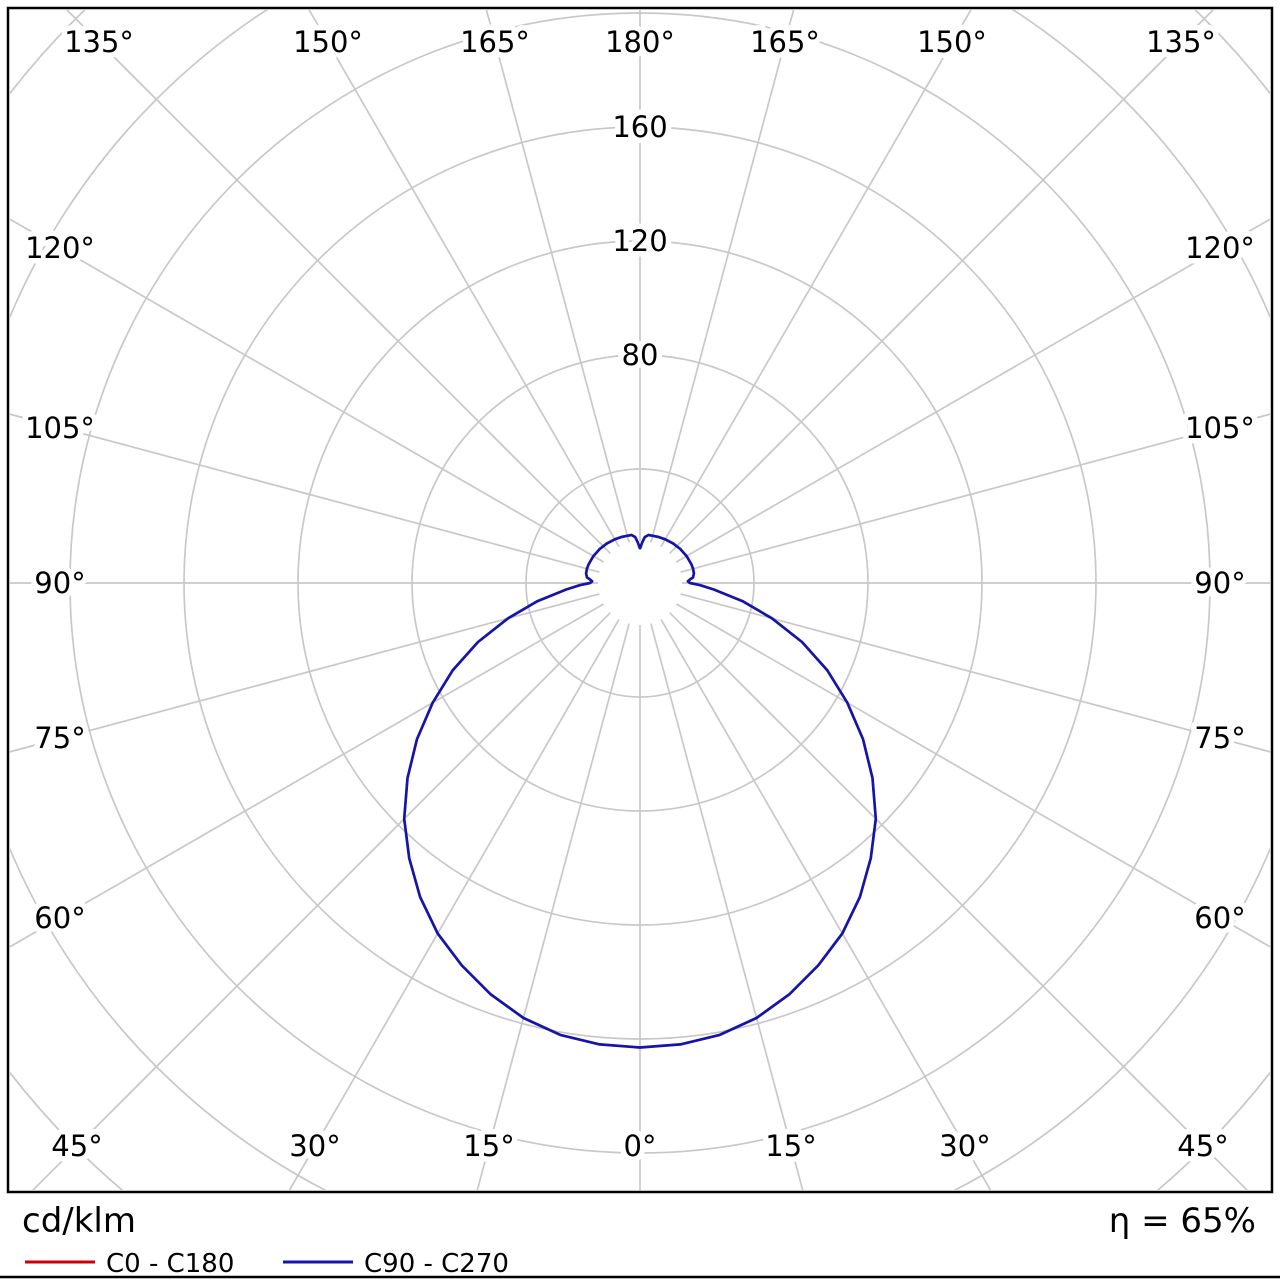  Describe the element at coordinates (1219, 918) in the screenshot. I see `angle-label-60-right: 60°` at that location.